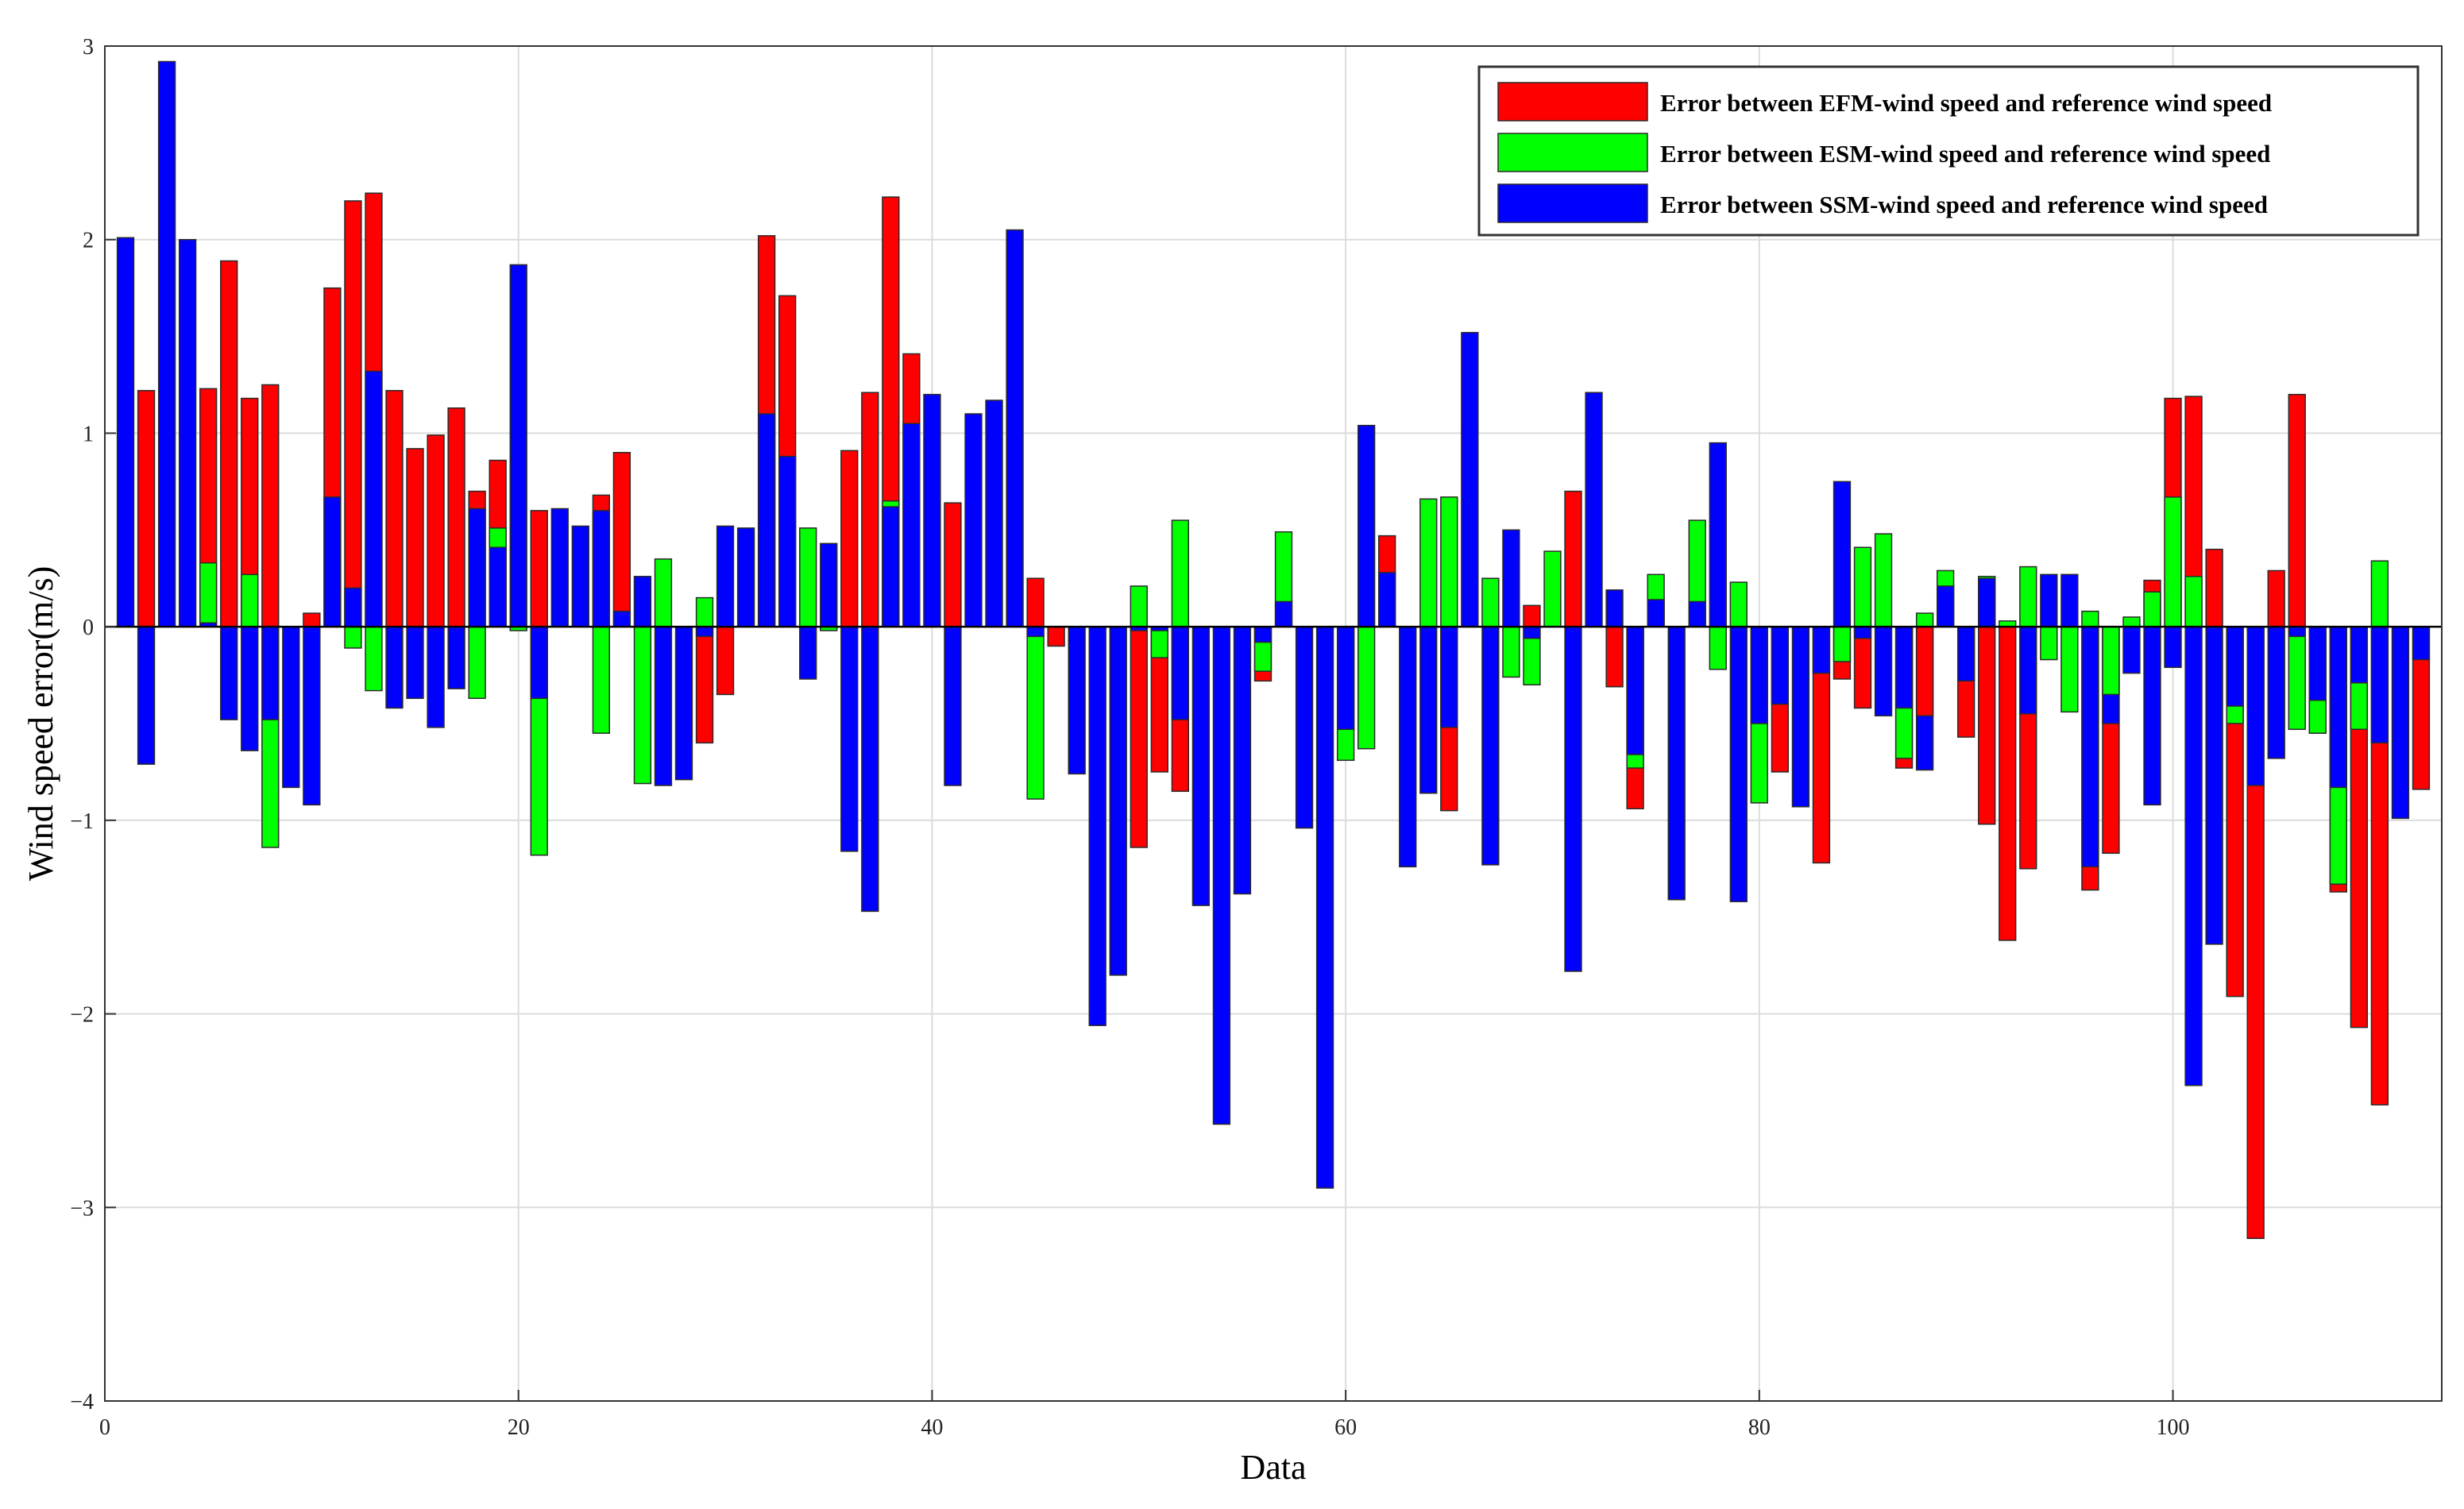 This screenshot has height=1509, width=2464. Describe the element at coordinates (1221, 876) in the screenshot. I see `bar-series-3-x54` at that location.